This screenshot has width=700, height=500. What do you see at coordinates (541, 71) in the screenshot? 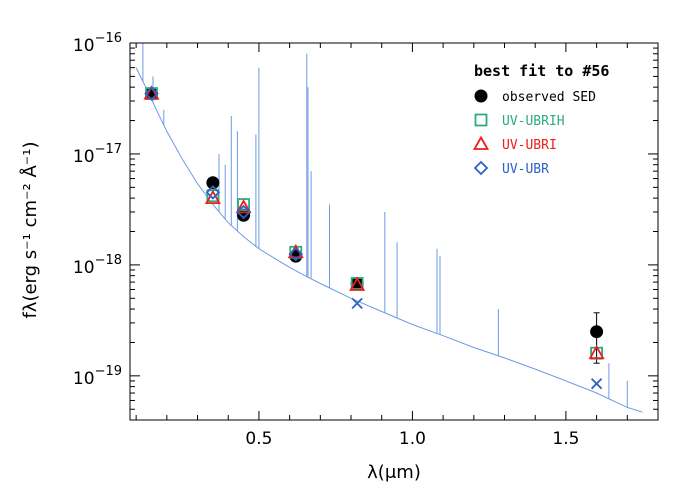
I see `legend-title: best fit to #56` at bounding box center [541, 71].